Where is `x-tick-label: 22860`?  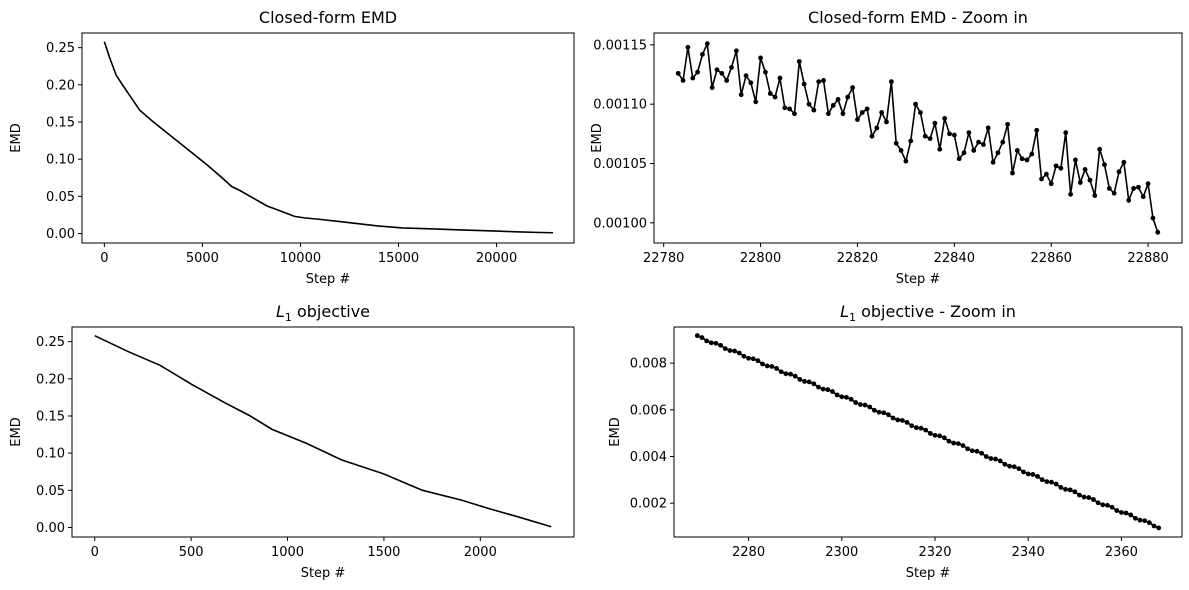 x-tick-label: 22860 is located at coordinates (1051, 258).